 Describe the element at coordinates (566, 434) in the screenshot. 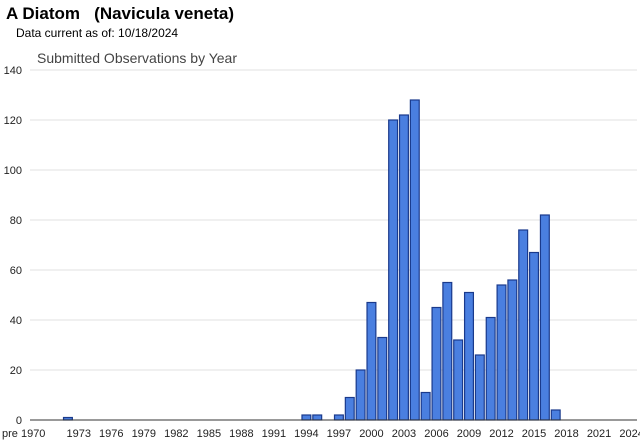

I see `x-tick-label: 2018` at that location.